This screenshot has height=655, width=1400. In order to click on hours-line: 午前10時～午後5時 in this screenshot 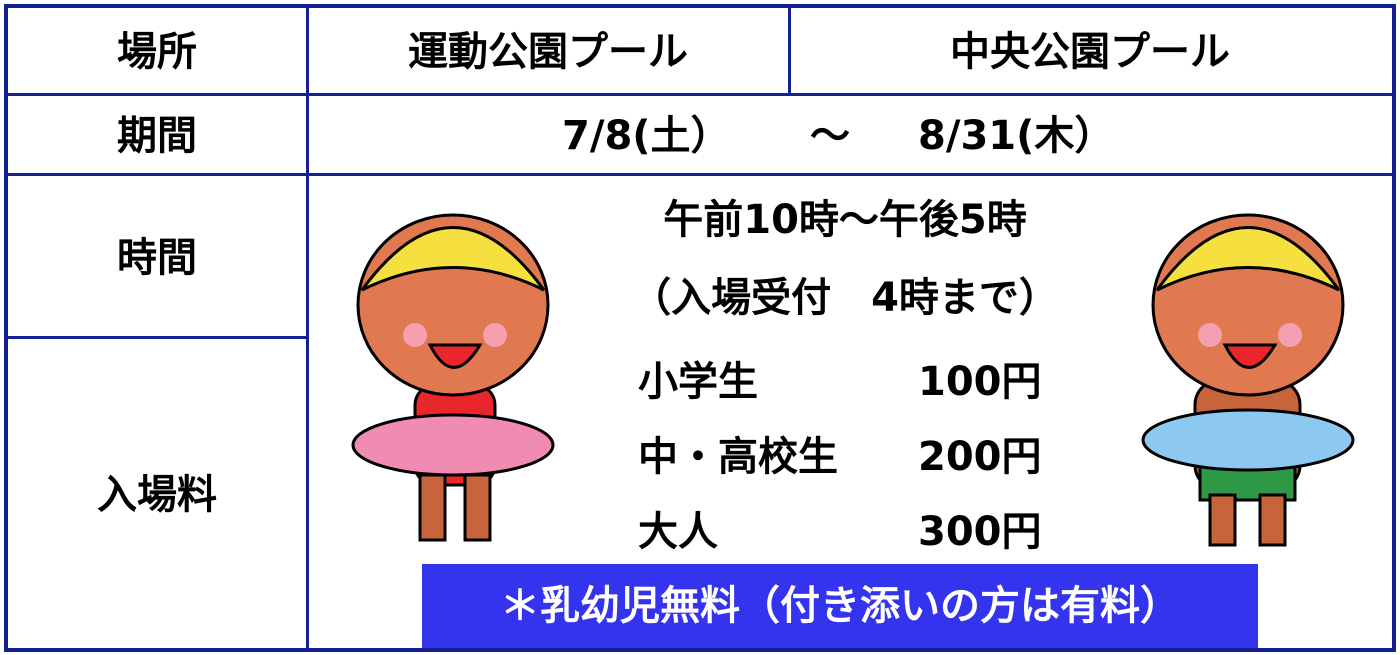, I will do `click(845, 220)`.